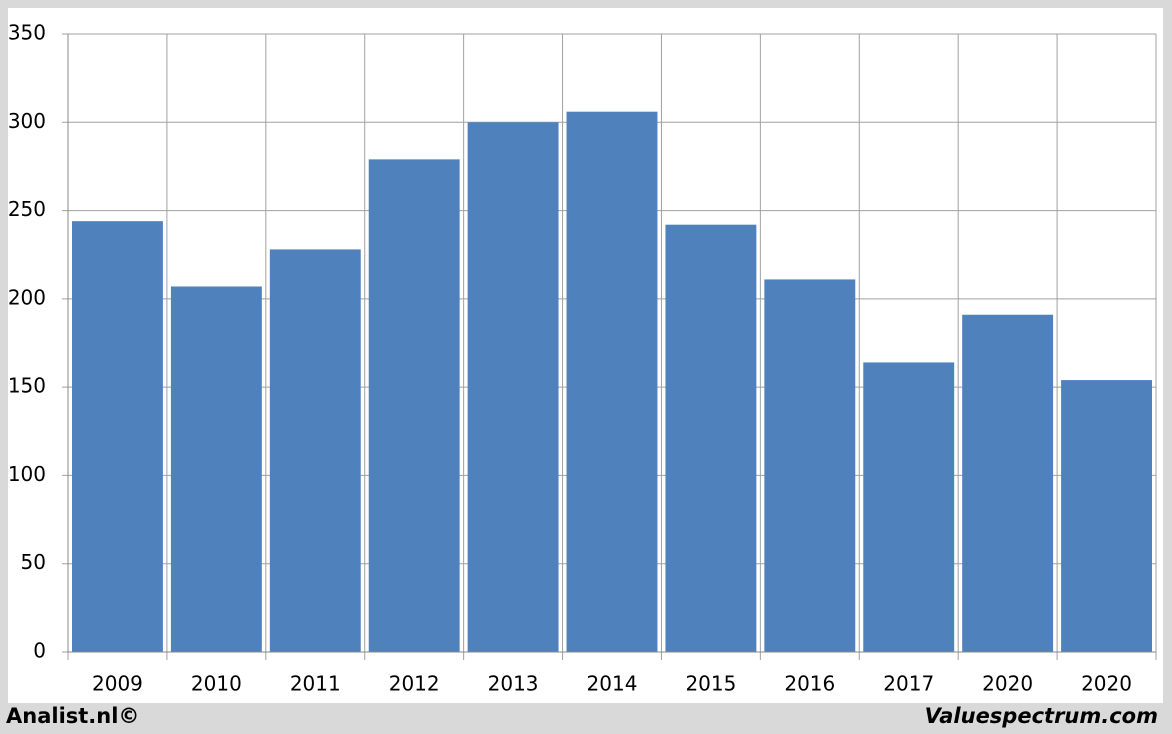 The image size is (1172, 734). What do you see at coordinates (27, 209) in the screenshot?
I see `y-tick-label: 250` at bounding box center [27, 209].